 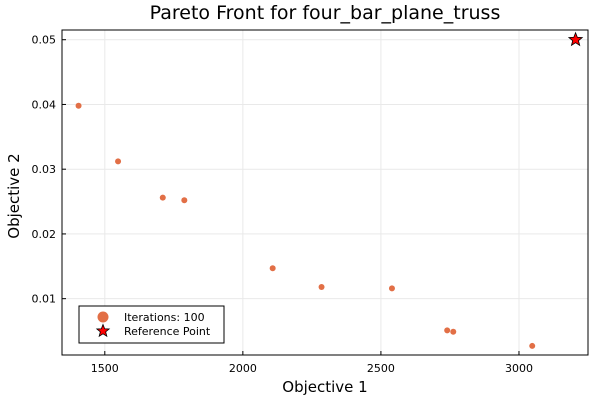 I want to click on x-tick-label: 2000, so click(x=243, y=368).